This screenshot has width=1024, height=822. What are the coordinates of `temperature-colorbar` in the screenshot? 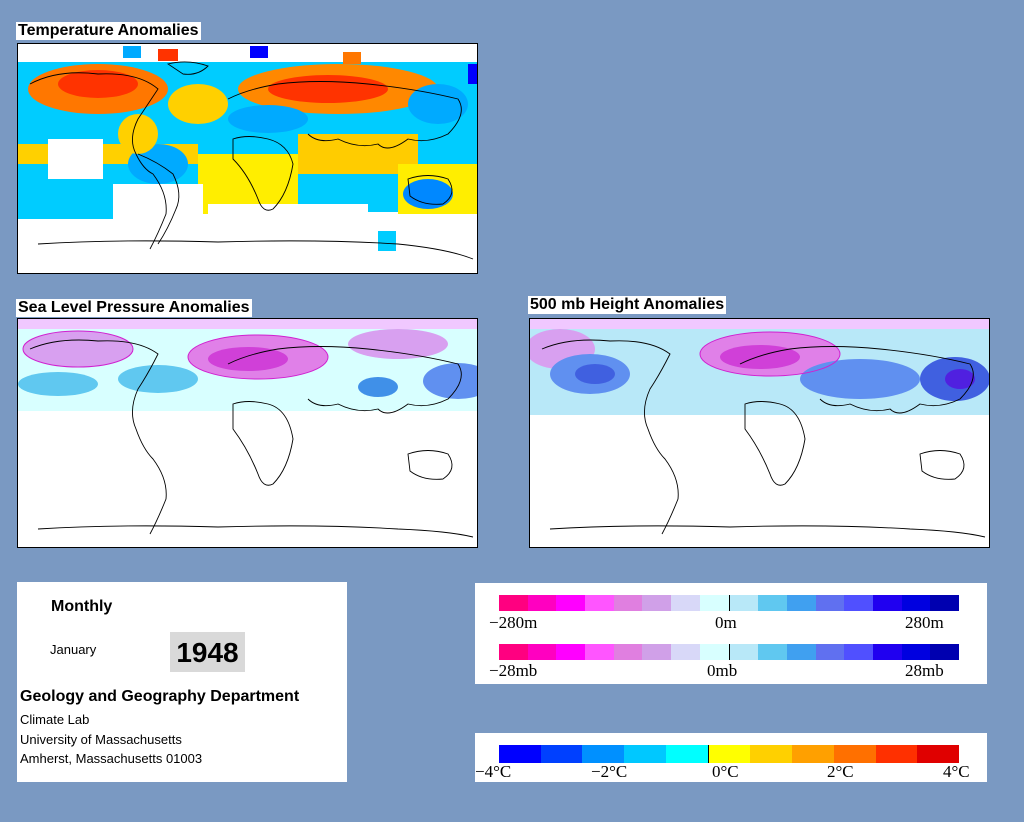 It's located at (729, 754).